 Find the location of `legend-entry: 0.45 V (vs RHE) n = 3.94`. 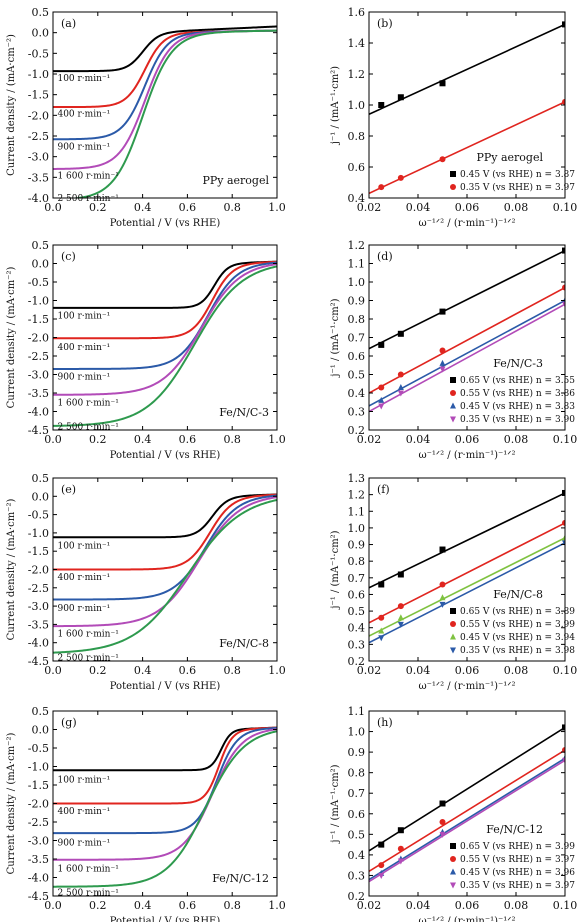

legend-entry: 0.45 V (vs RHE) n = 3.94 is located at coordinates (517, 637).